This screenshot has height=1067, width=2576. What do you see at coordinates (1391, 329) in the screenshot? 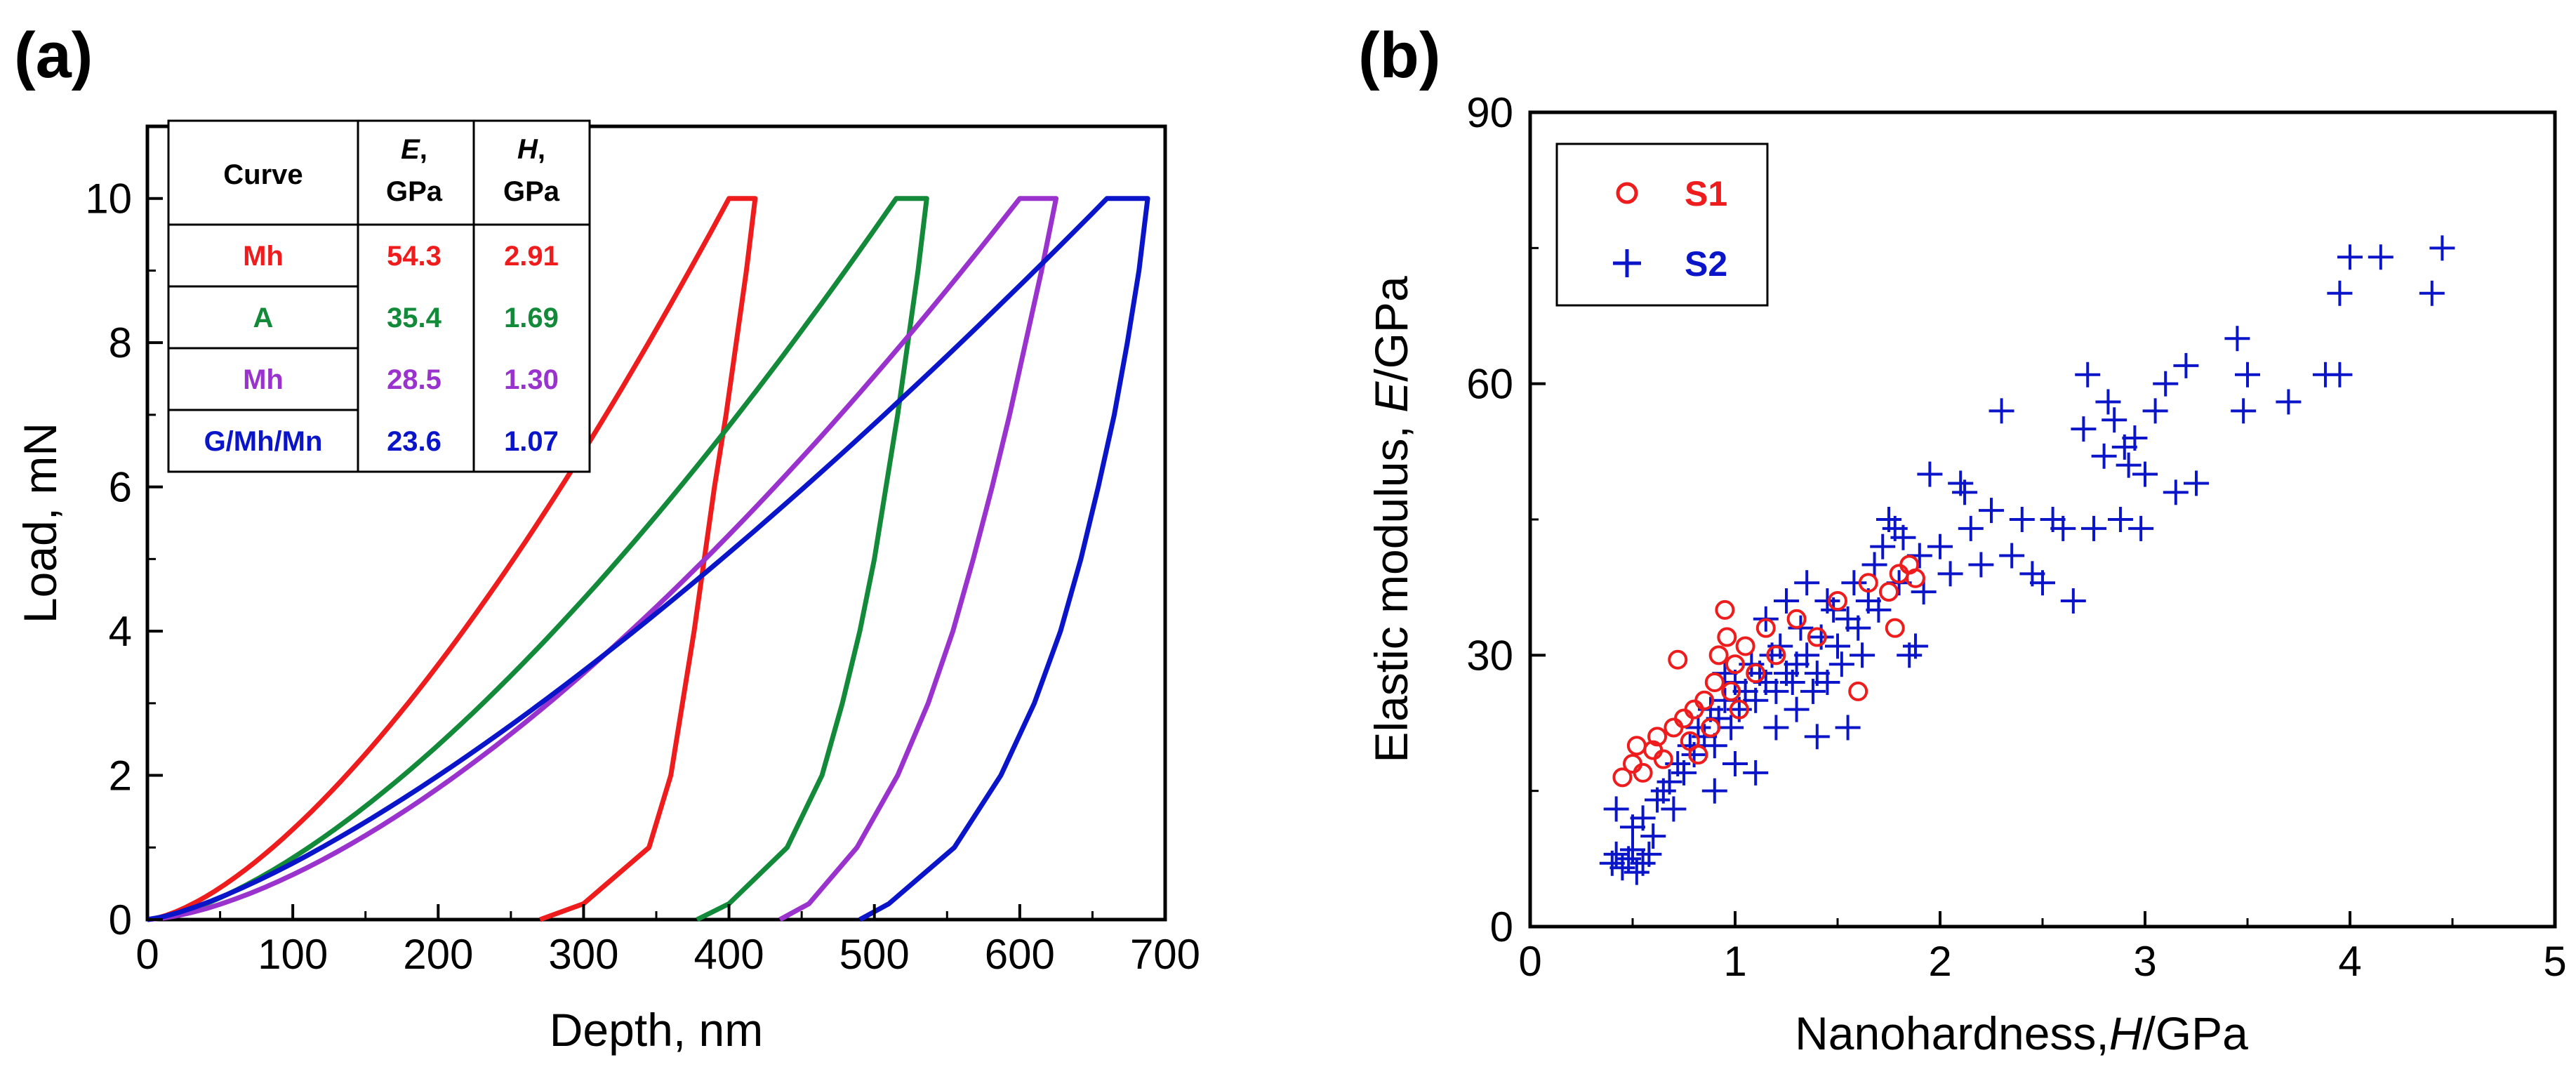
I see `chart-b-y-axis-title-unit: /GPa` at bounding box center [1391, 329].